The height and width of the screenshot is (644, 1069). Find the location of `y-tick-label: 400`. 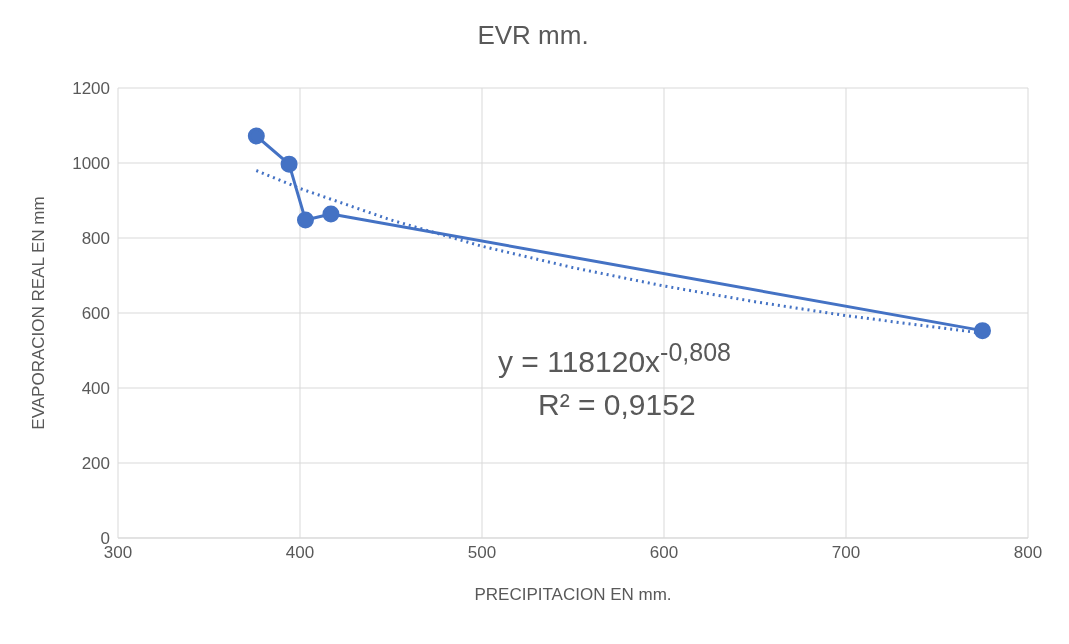

y-tick-label: 400 is located at coordinates (95, 389).